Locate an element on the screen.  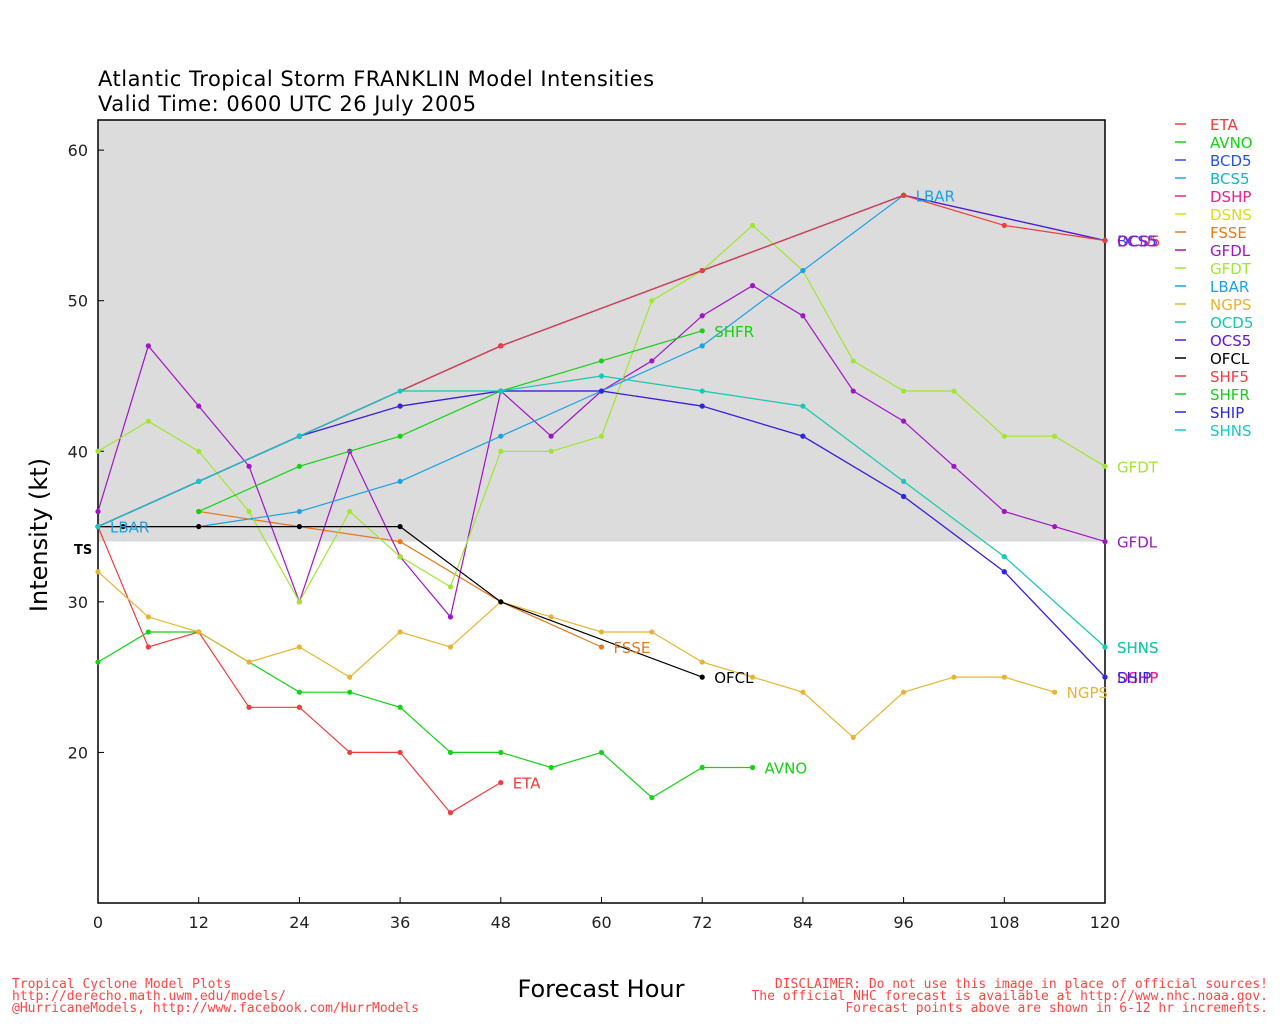
legend-label: DSHP is located at coordinates (1230, 197).